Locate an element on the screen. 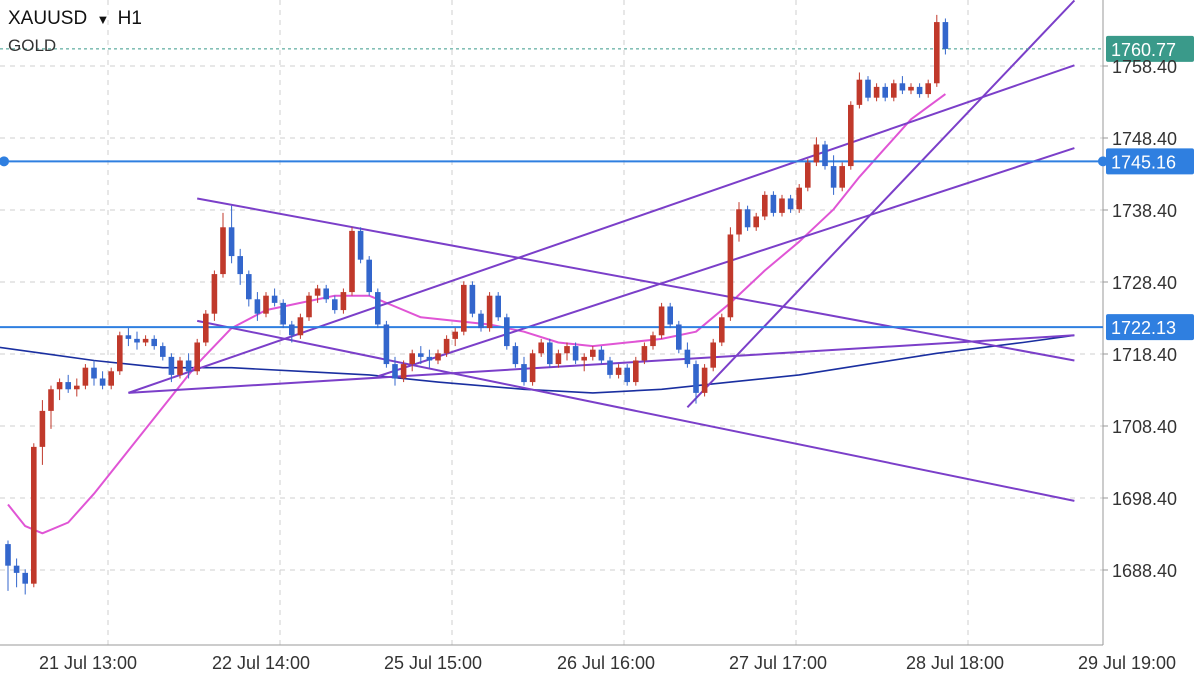  price-tags: 1760.77 1745.16 1722.13 is located at coordinates (1150, 188).